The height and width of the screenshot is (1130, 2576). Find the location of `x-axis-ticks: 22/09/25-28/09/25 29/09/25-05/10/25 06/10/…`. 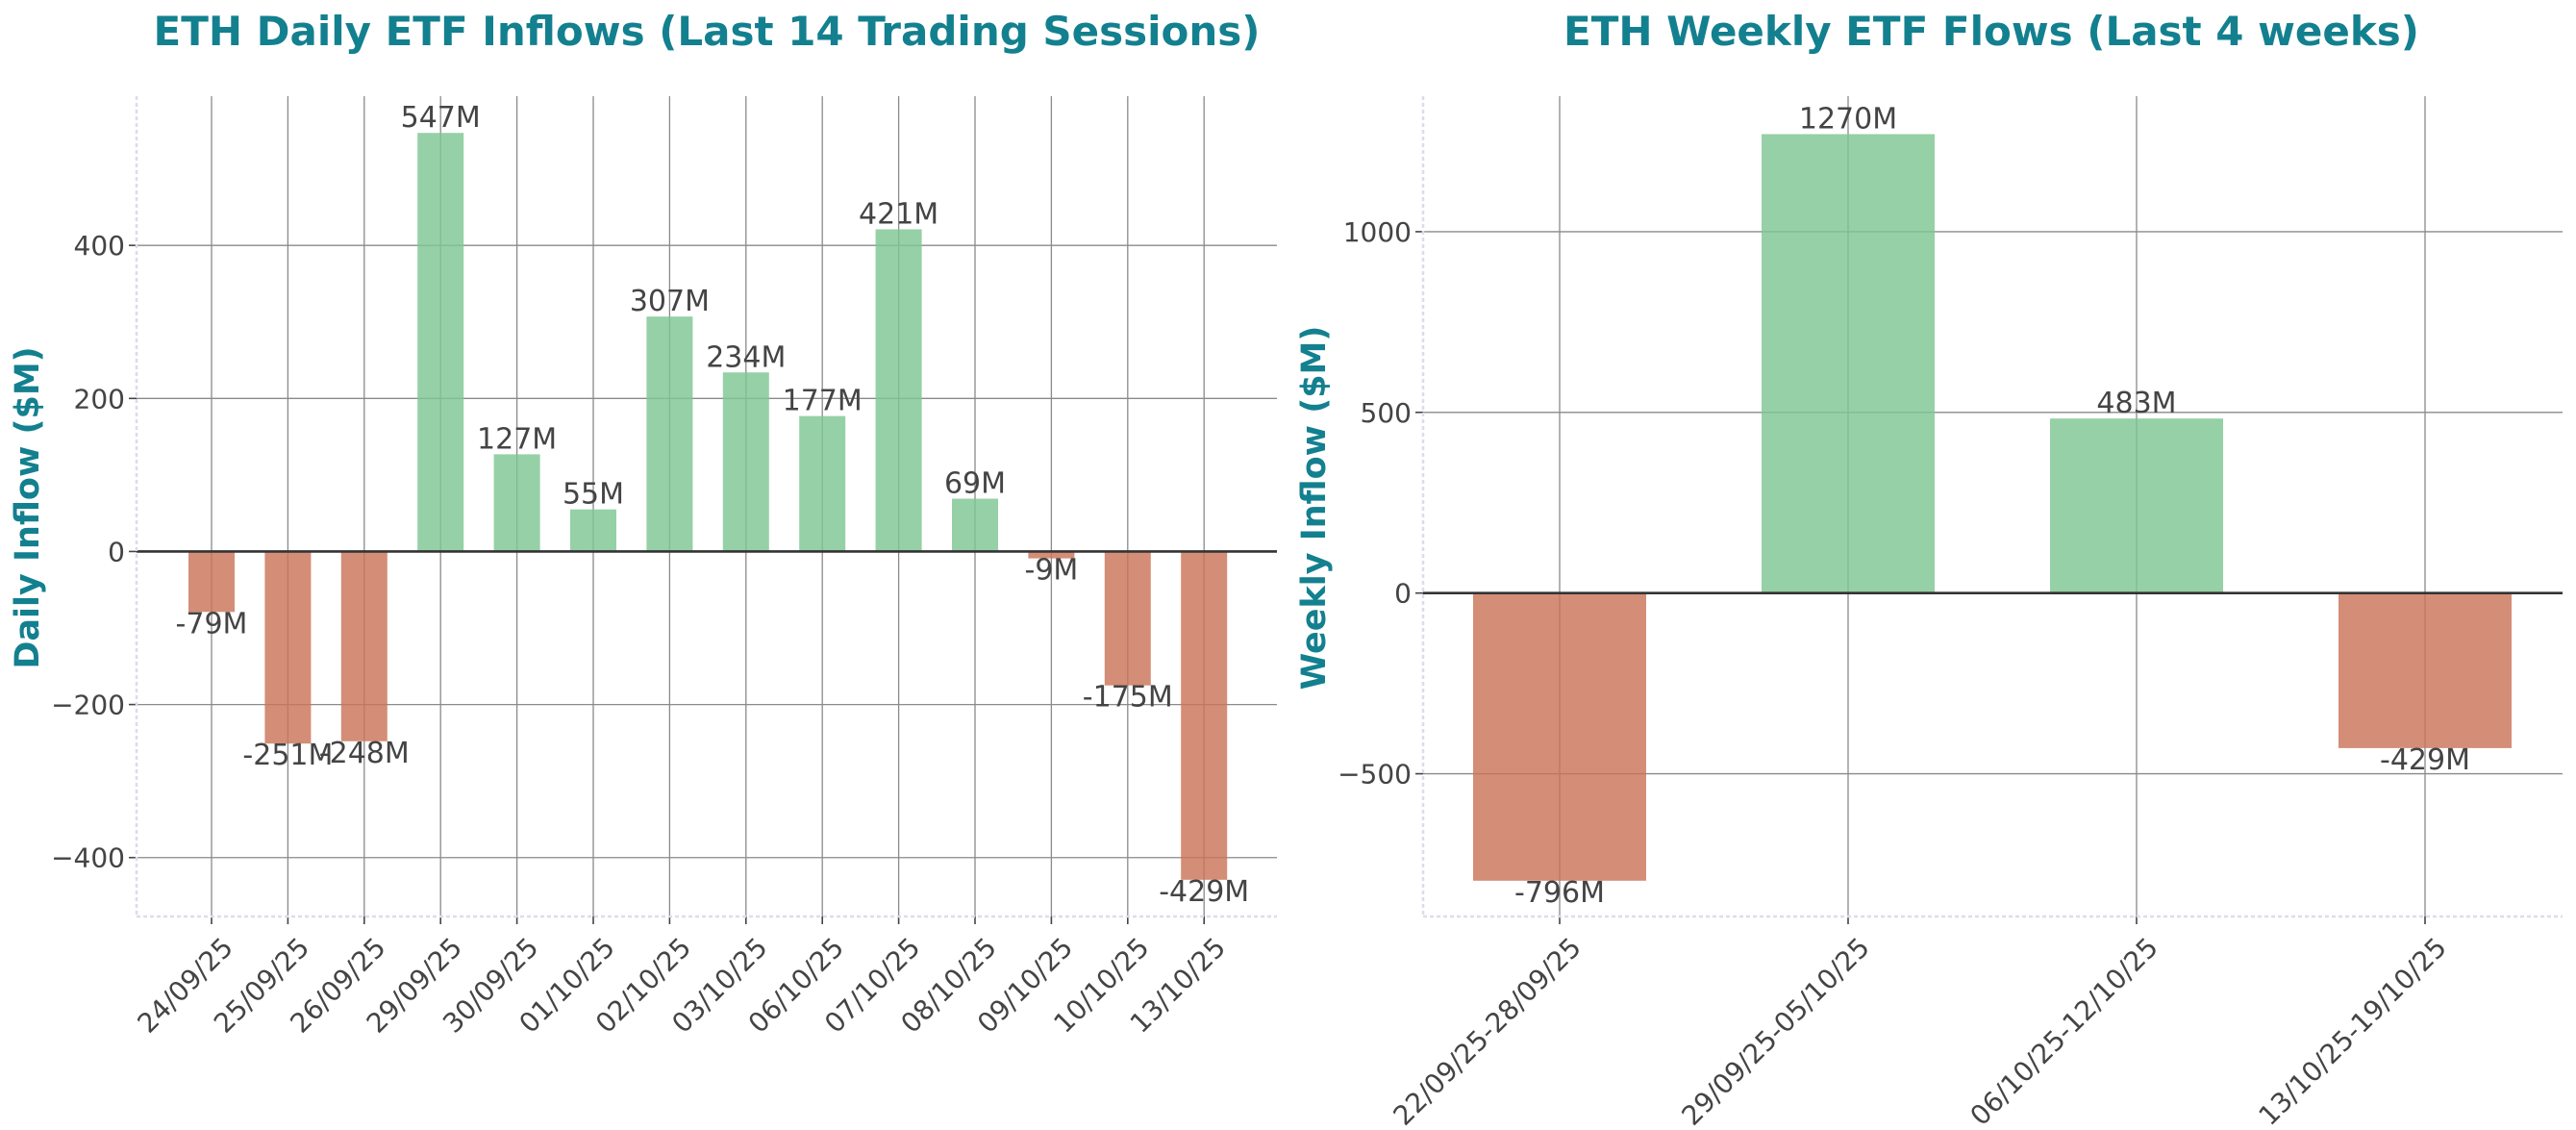

x-axis-ticks: 22/09/25-28/09/25 29/09/25-05/10/25 06/10/… is located at coordinates (1920, 1023).